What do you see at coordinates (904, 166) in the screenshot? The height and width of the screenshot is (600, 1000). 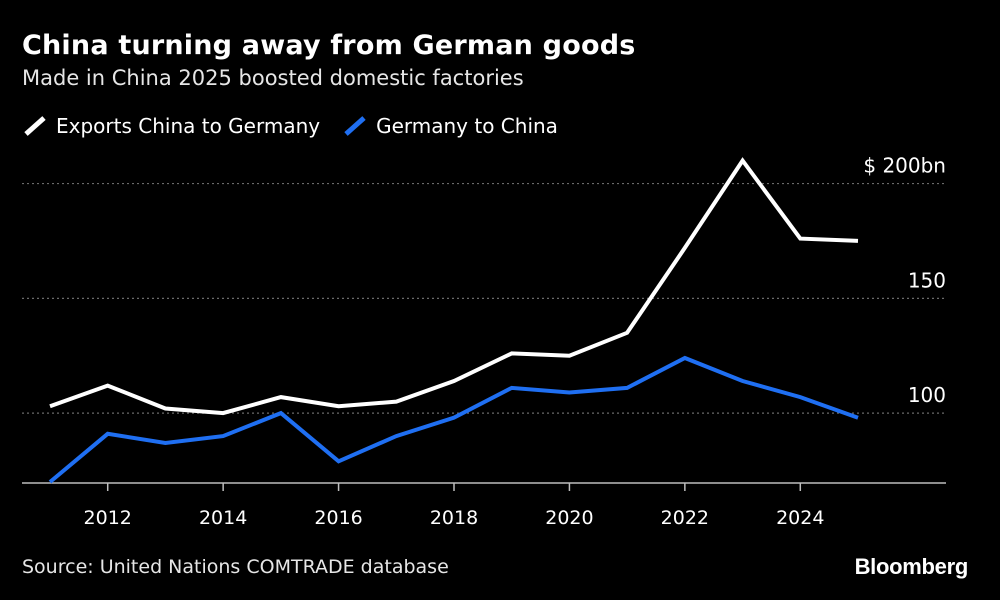 I see `y-tick-label-200: $ 200bn` at bounding box center [904, 166].